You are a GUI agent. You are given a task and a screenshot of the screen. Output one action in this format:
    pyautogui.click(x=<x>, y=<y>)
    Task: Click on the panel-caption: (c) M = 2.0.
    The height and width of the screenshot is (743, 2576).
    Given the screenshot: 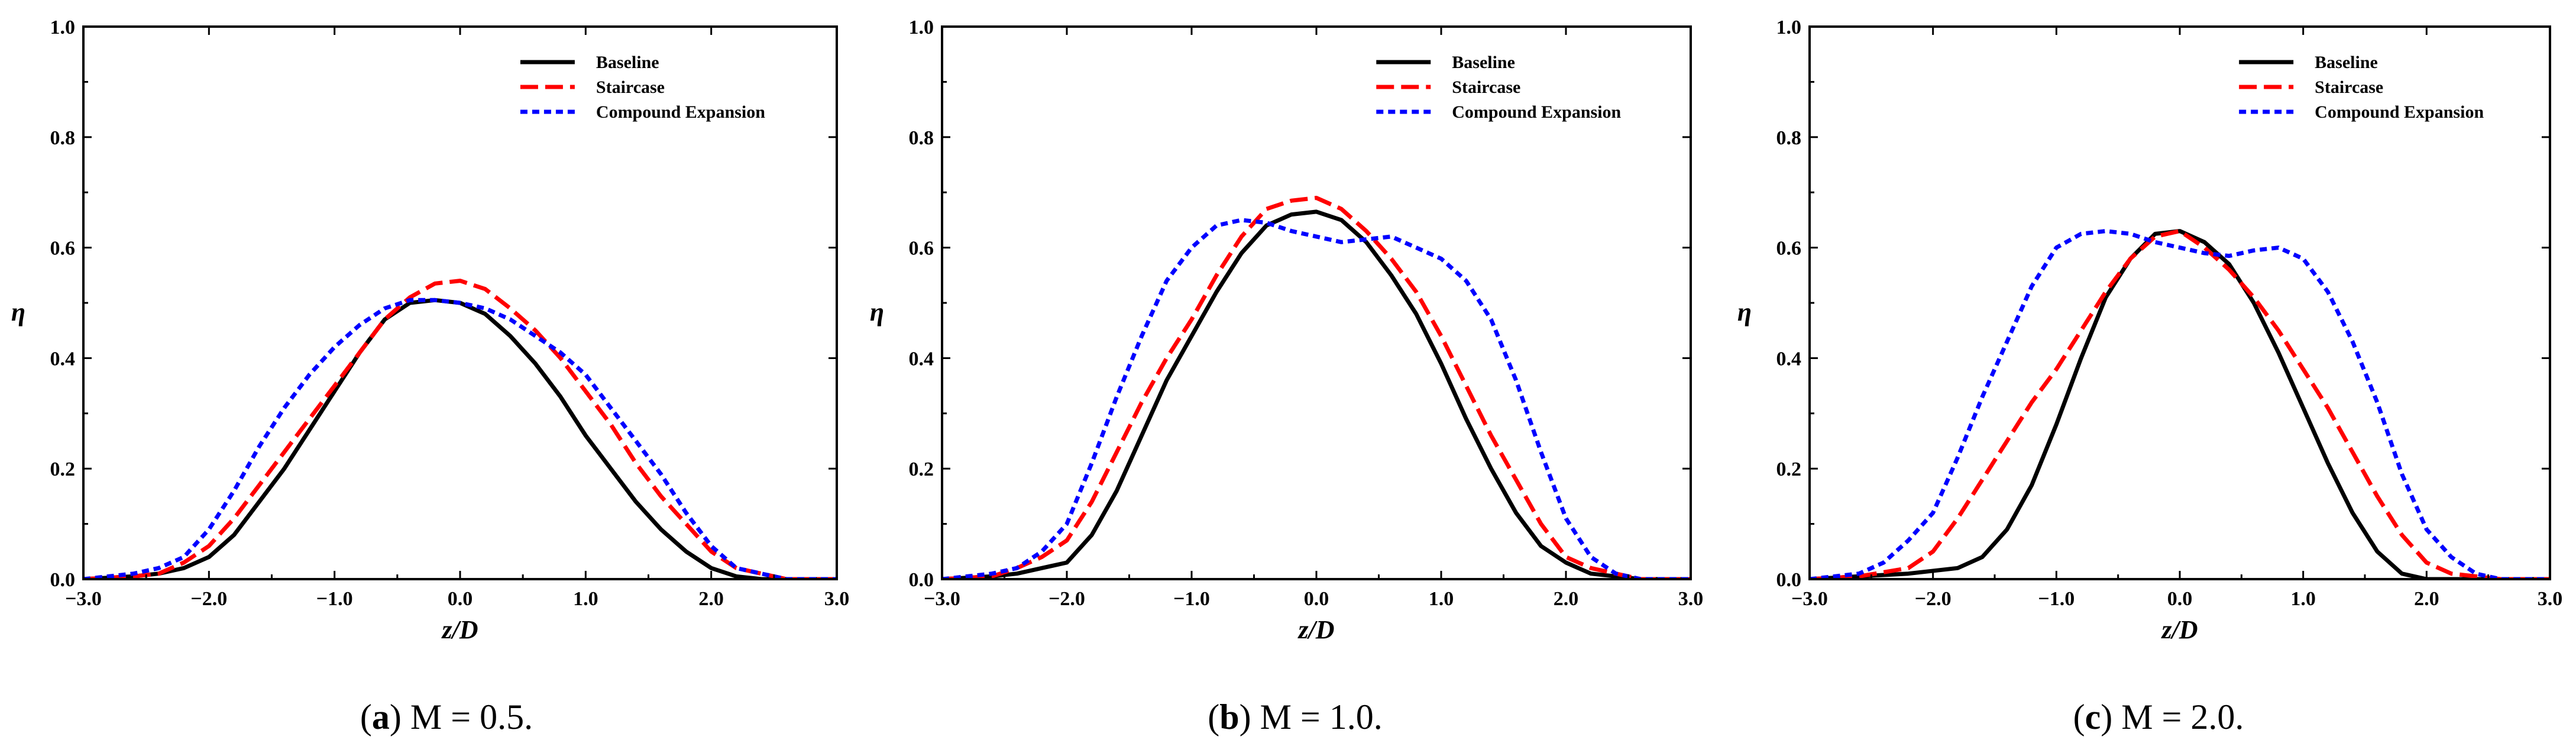 What is the action you would take?
    pyautogui.click(x=2159, y=716)
    